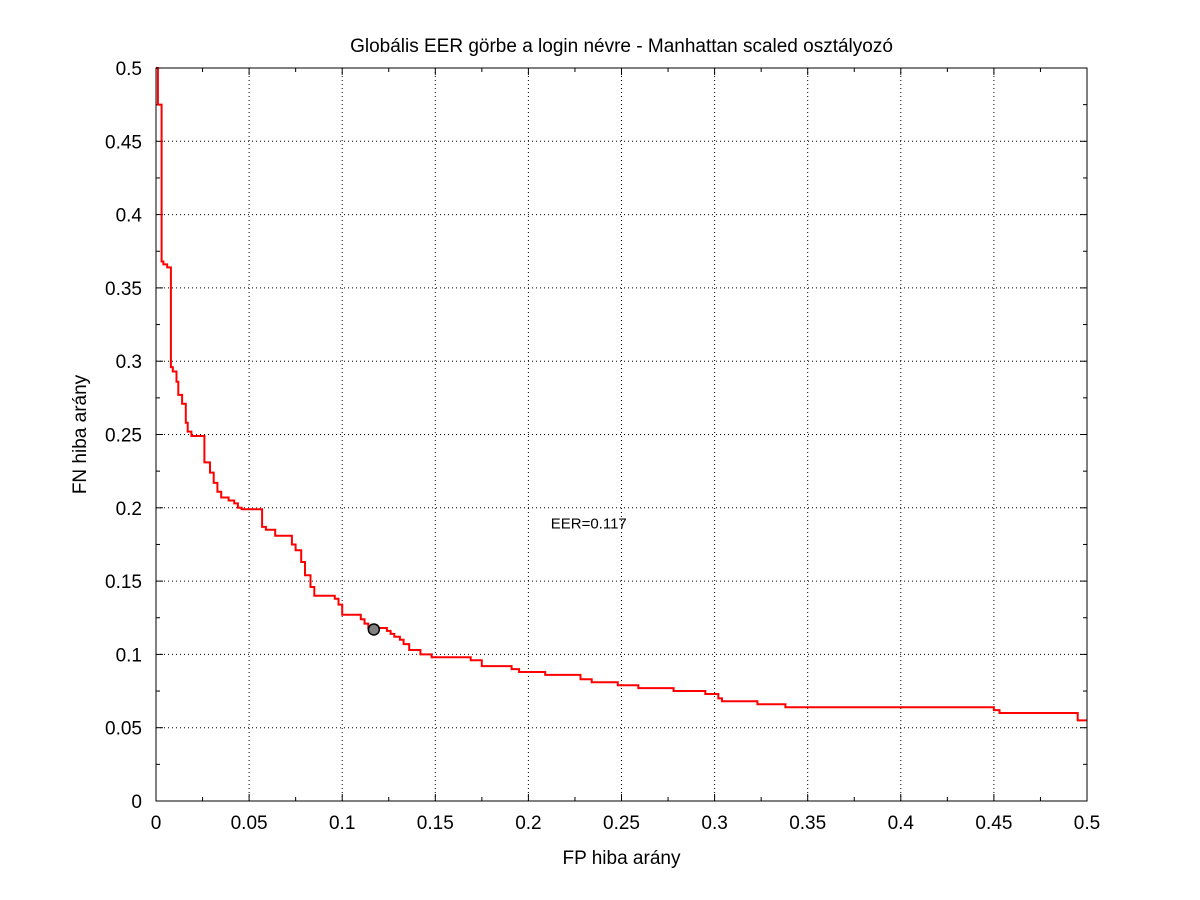 The width and height of the screenshot is (1200, 900). I want to click on y-tick-label: 0.25, so click(123, 436).